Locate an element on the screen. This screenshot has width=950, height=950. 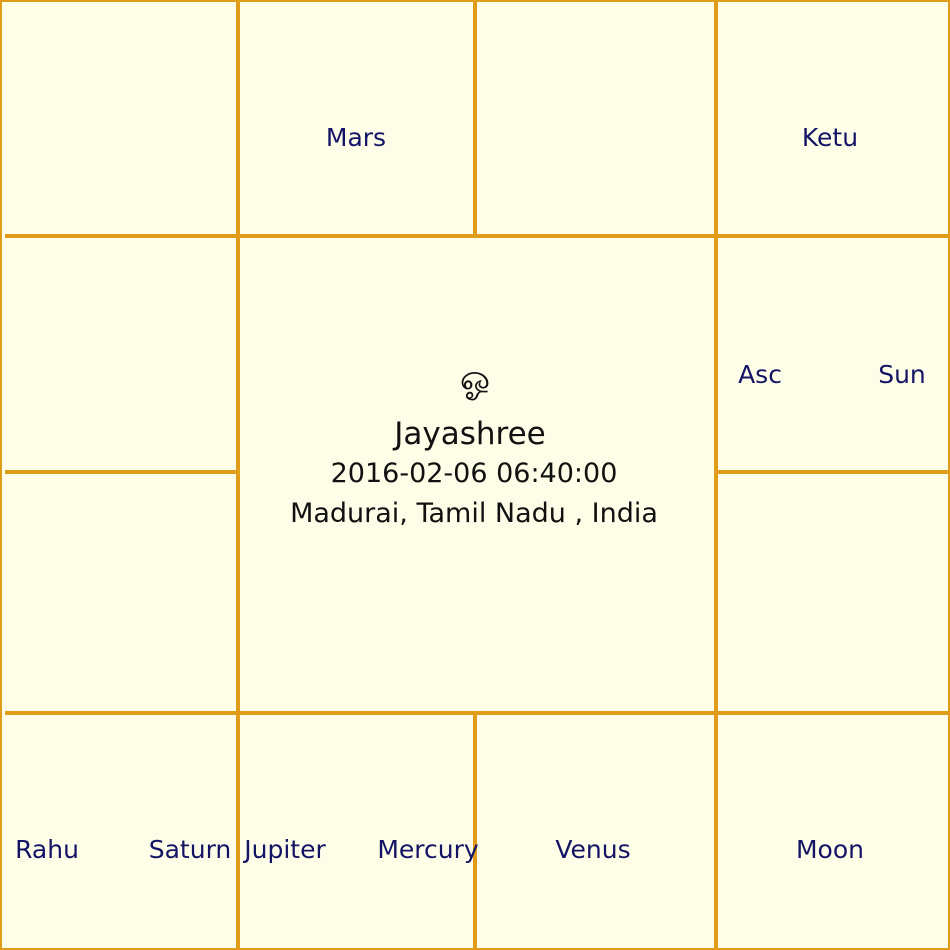
planet-mars: Mars is located at coordinates (356, 137).